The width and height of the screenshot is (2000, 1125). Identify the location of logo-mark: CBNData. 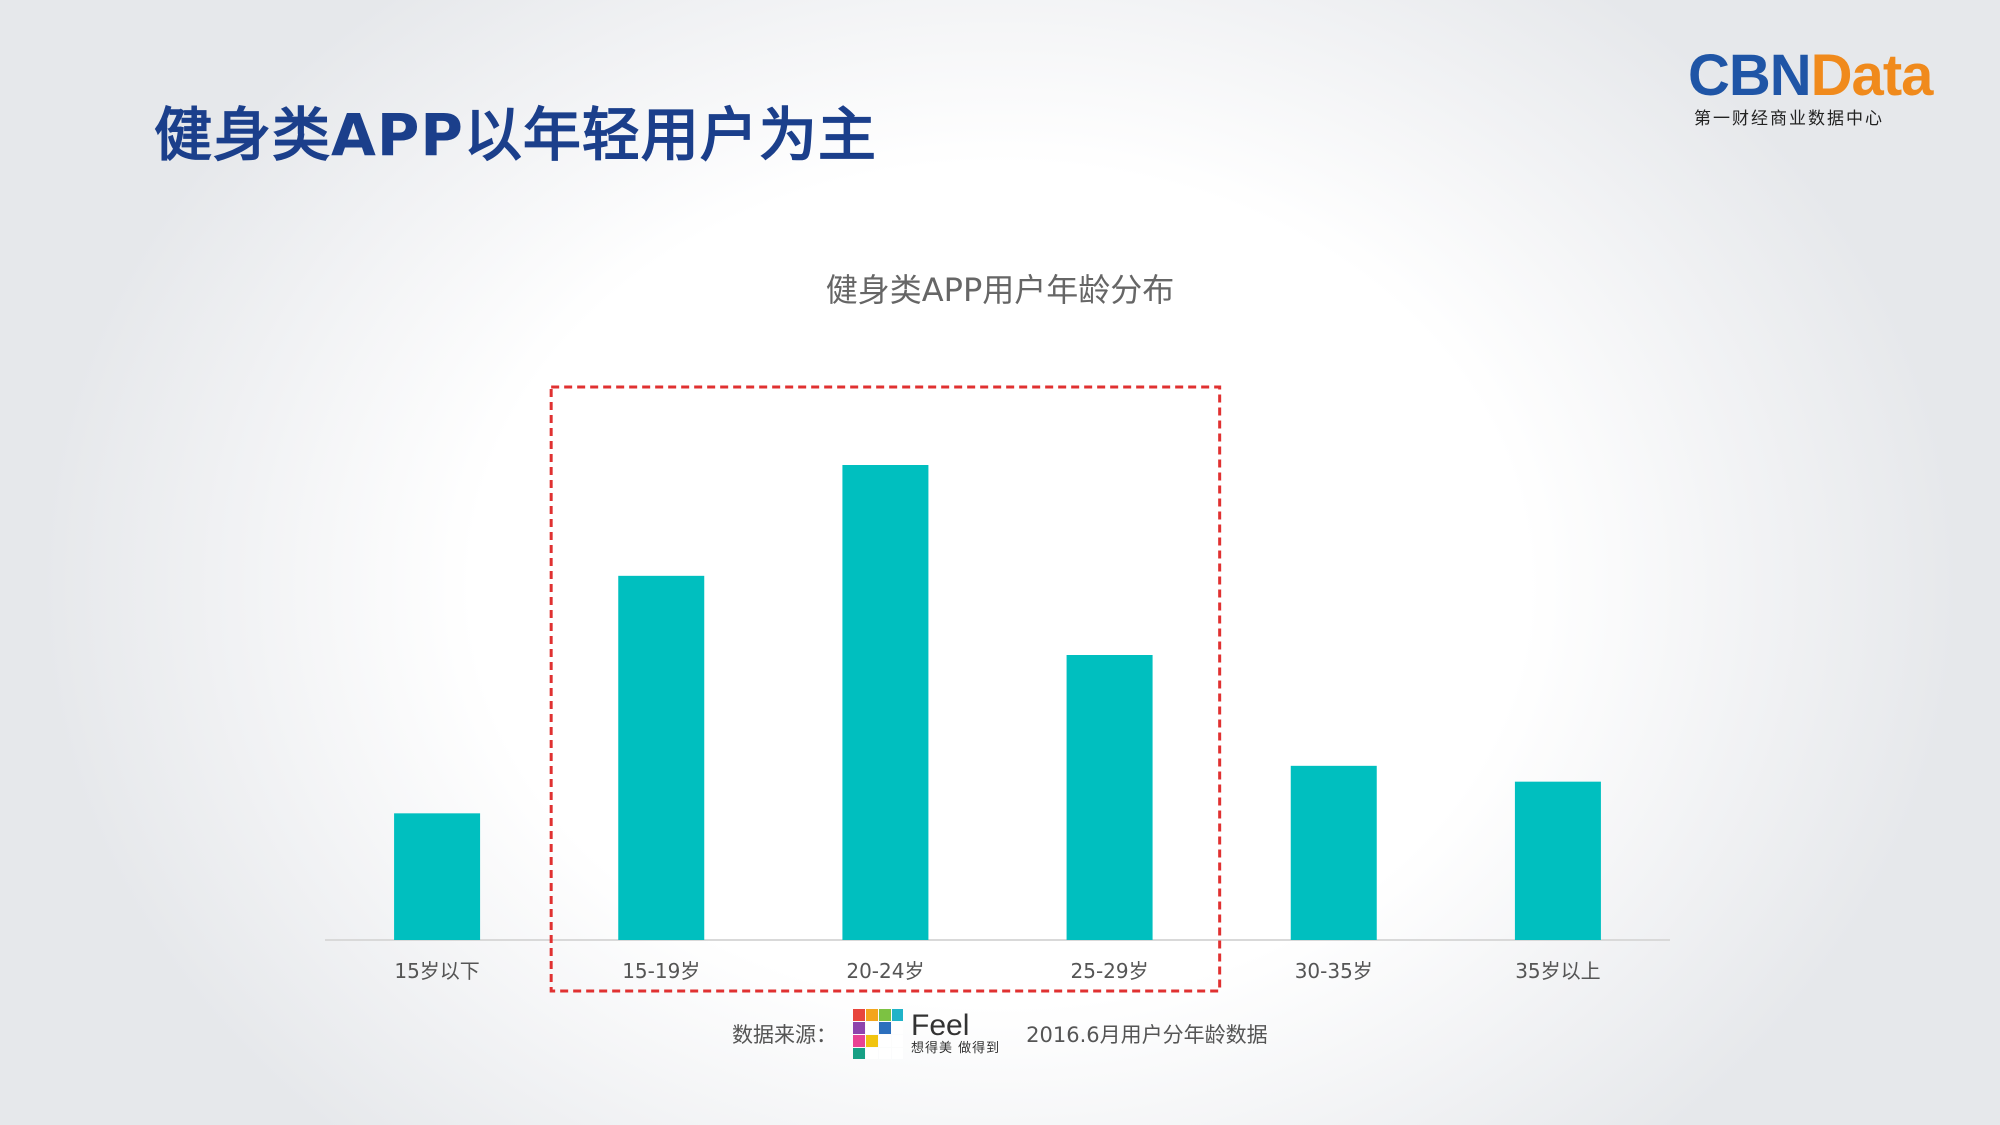
(1813, 76).